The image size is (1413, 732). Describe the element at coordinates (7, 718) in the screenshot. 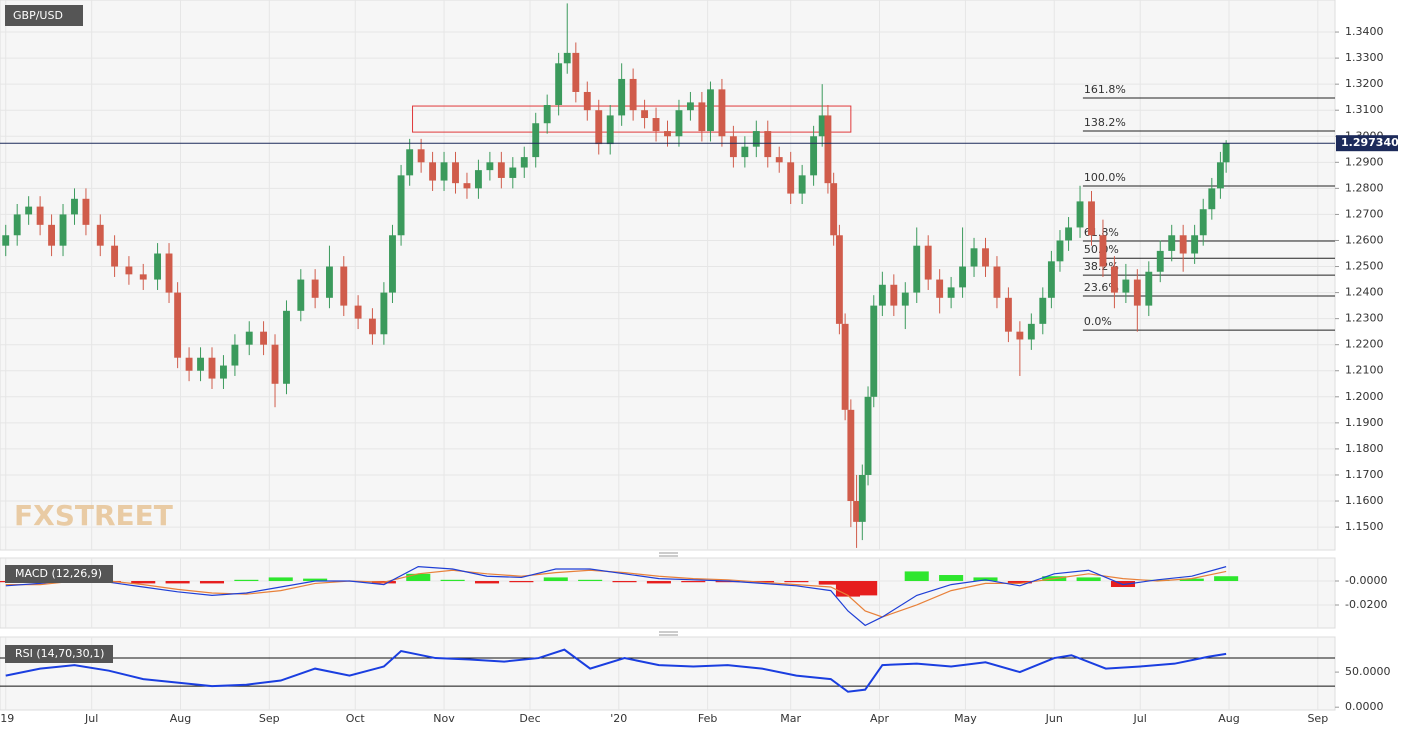

I see `x-tick-label: '19` at that location.